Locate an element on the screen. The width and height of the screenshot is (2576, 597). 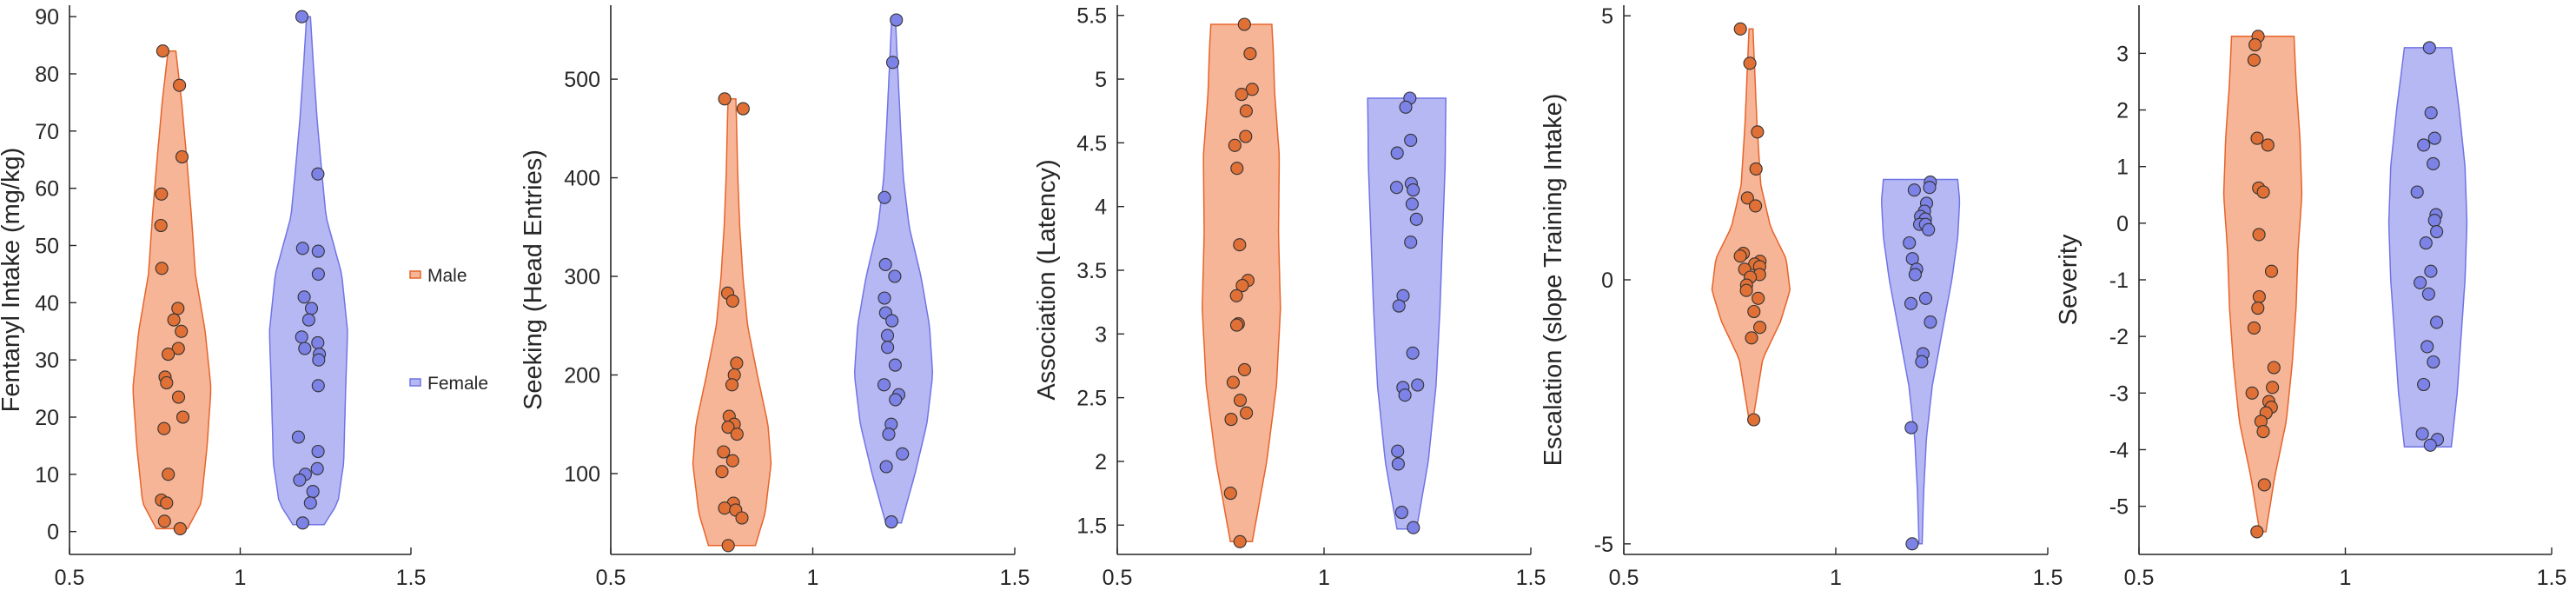
y-axis-label: Fentanyl Intake (mg/kg) is located at coordinates (12, 280).